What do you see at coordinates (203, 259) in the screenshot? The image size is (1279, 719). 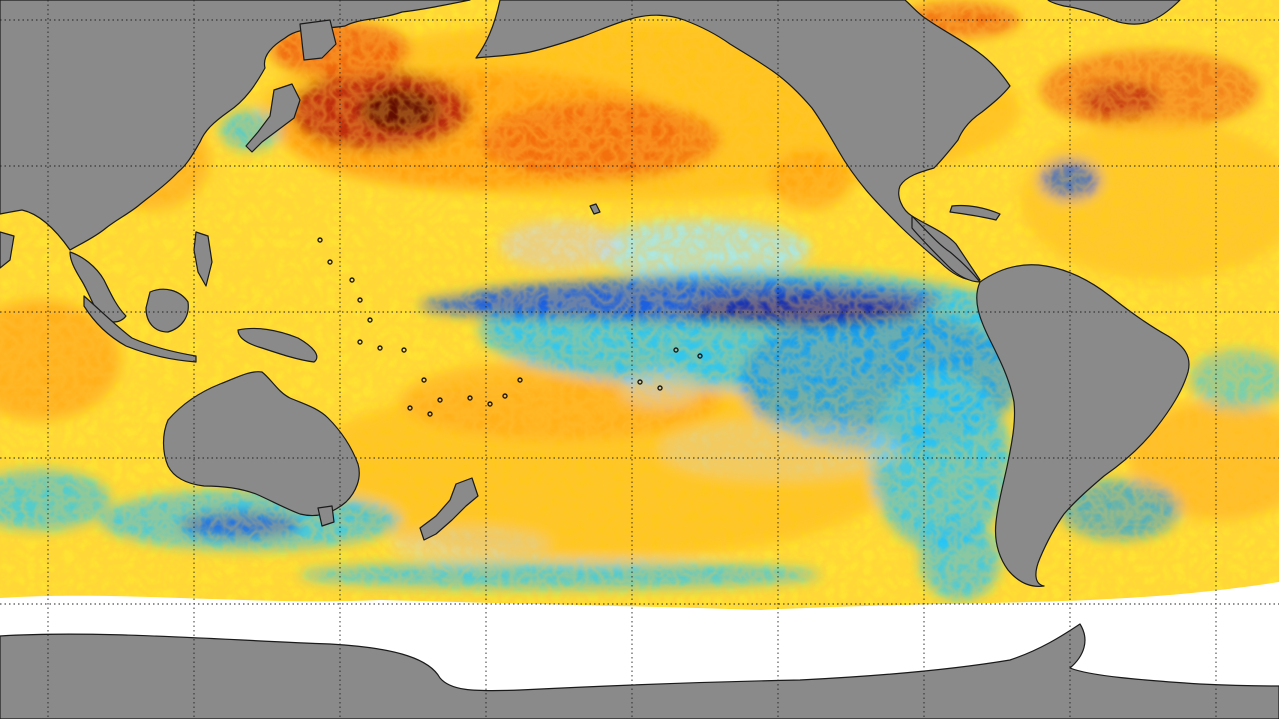 I see `land-philippines` at bounding box center [203, 259].